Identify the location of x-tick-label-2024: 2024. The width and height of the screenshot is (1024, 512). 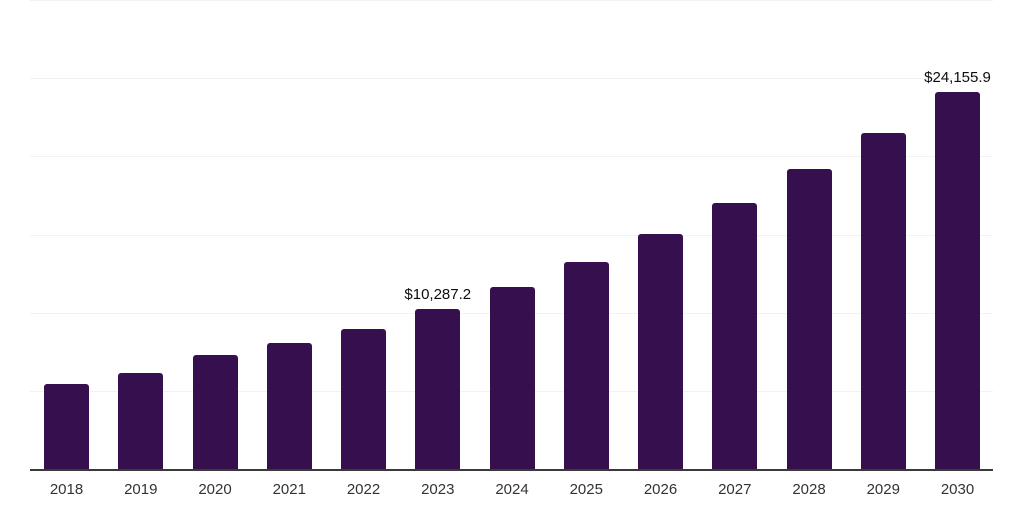
(512, 489).